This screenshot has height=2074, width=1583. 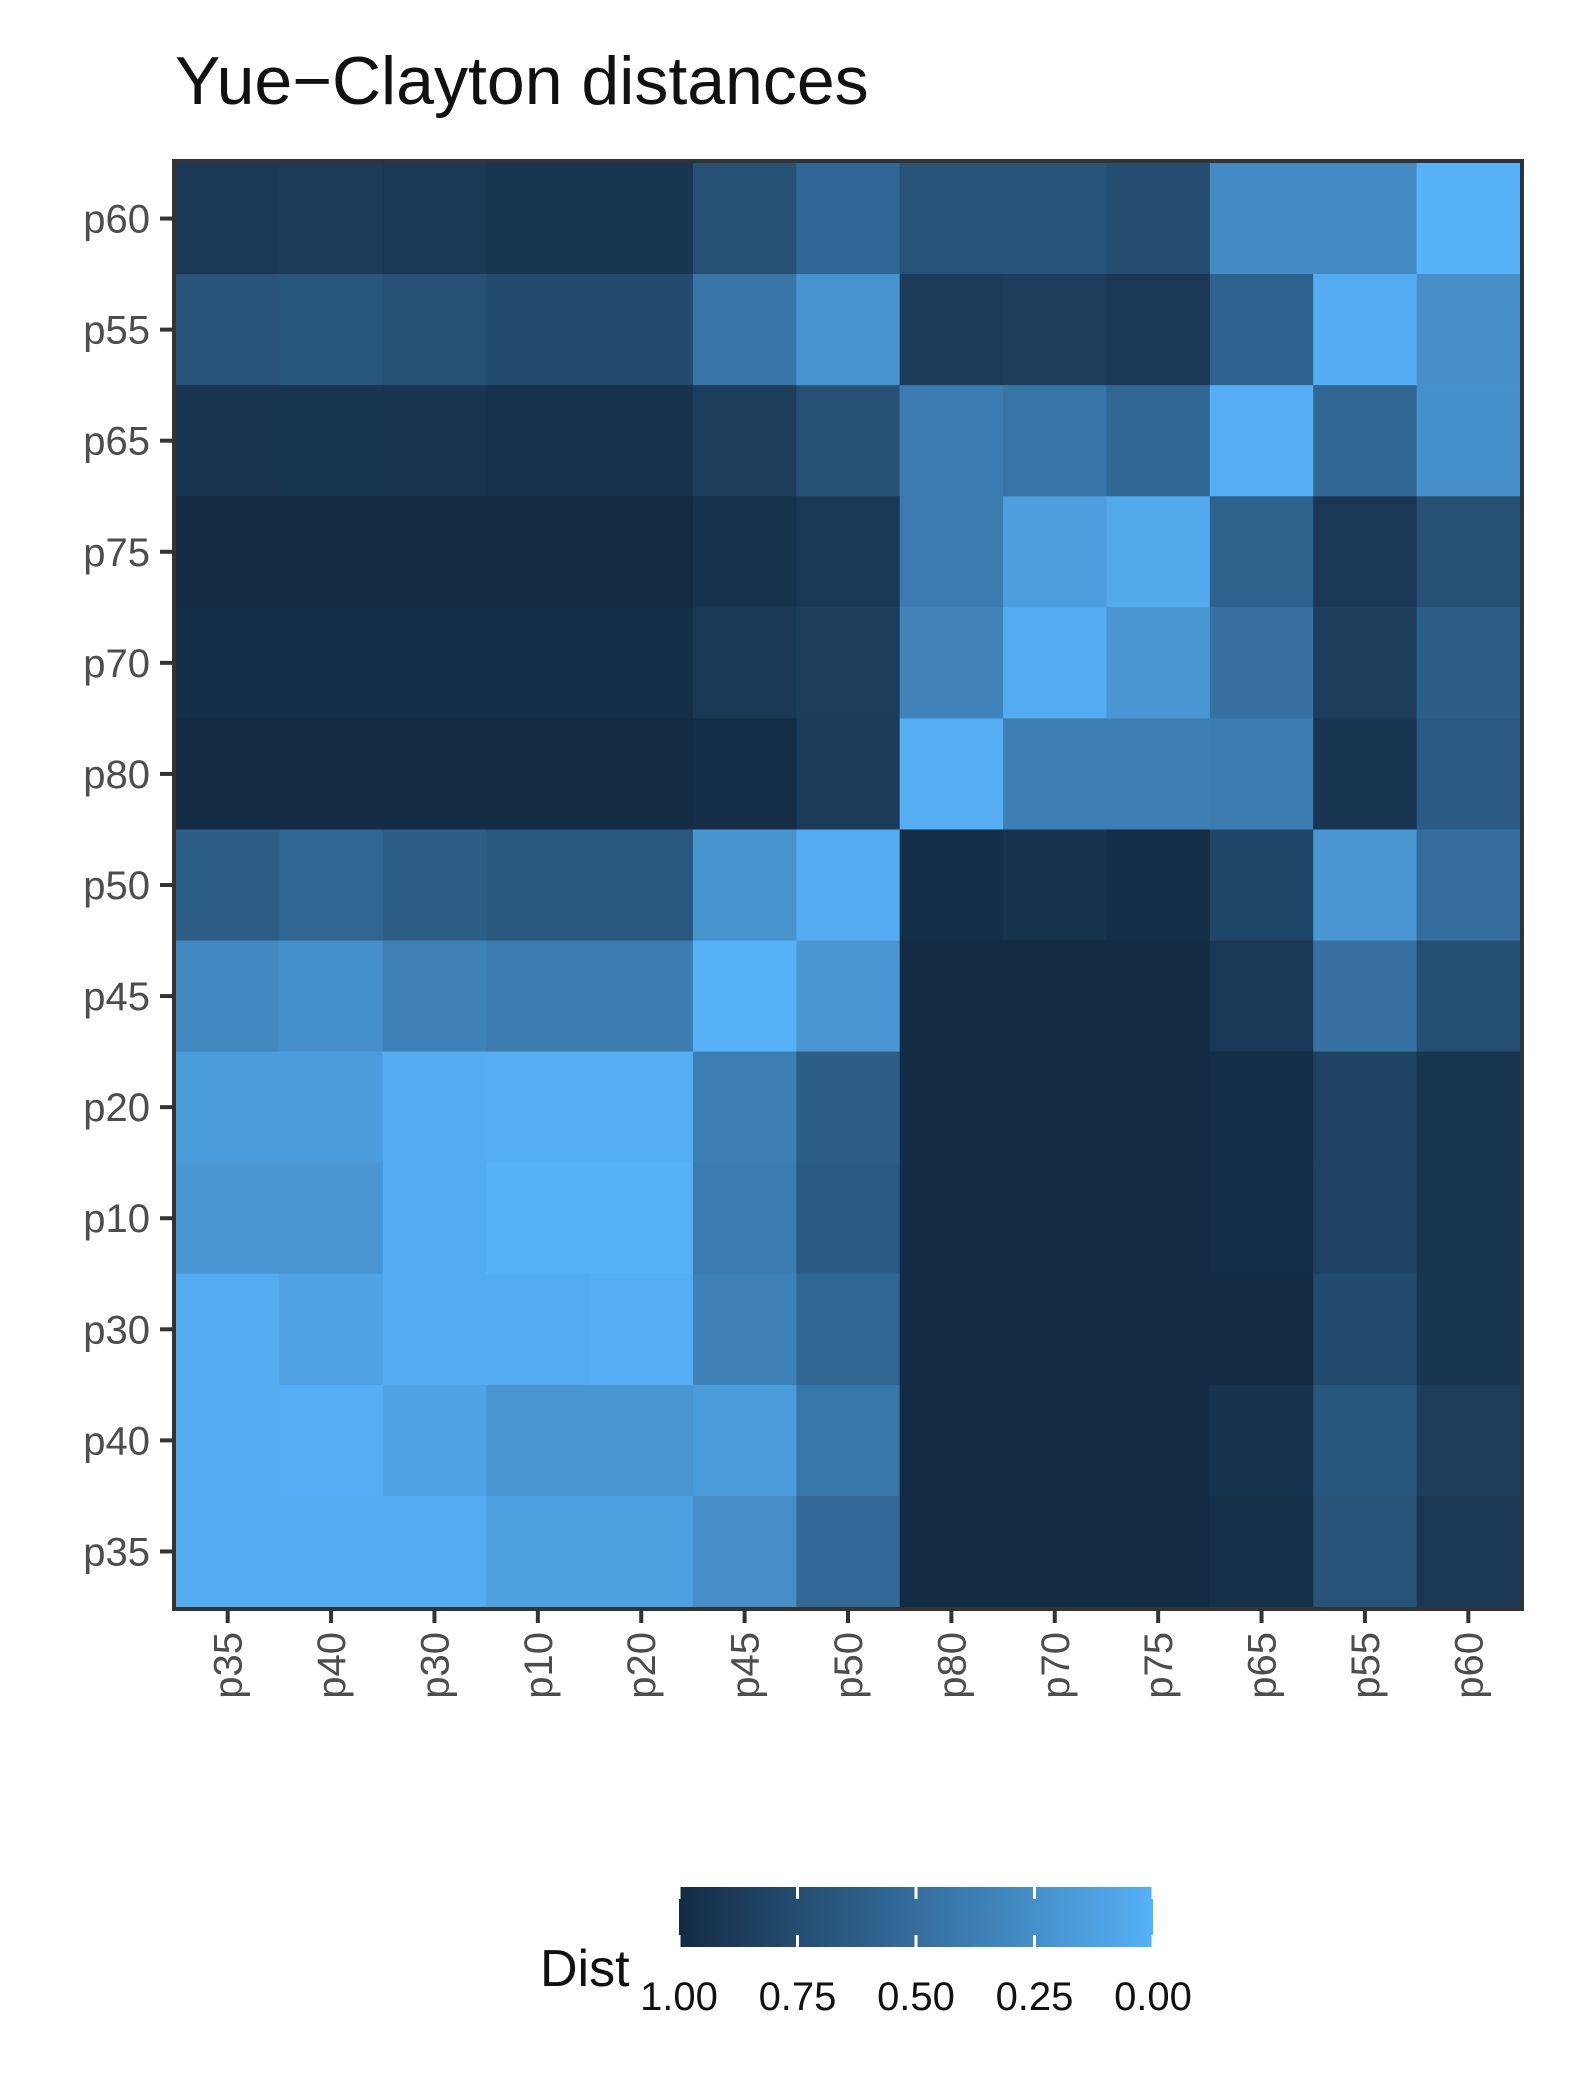 I want to click on heatmap-cell-p30-p70, so click(x=1055, y=1329).